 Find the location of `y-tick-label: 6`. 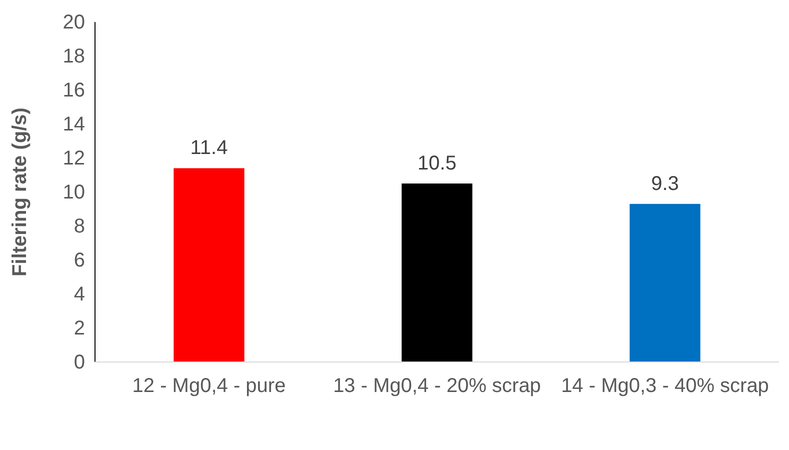

y-tick-label: 6 is located at coordinates (79, 260).